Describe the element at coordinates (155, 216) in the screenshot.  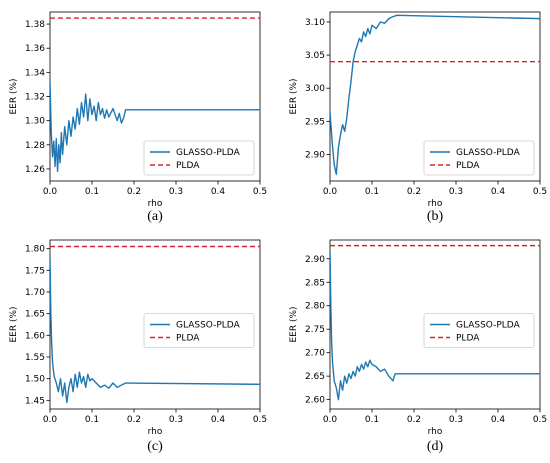
I see `panel-caption: (a)` at that location.